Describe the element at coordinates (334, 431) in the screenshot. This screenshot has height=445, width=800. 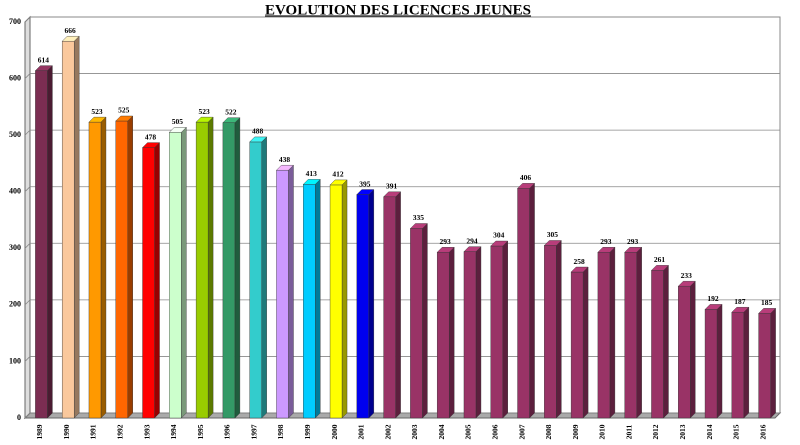
I see `x-tick-label: 2000` at that location.